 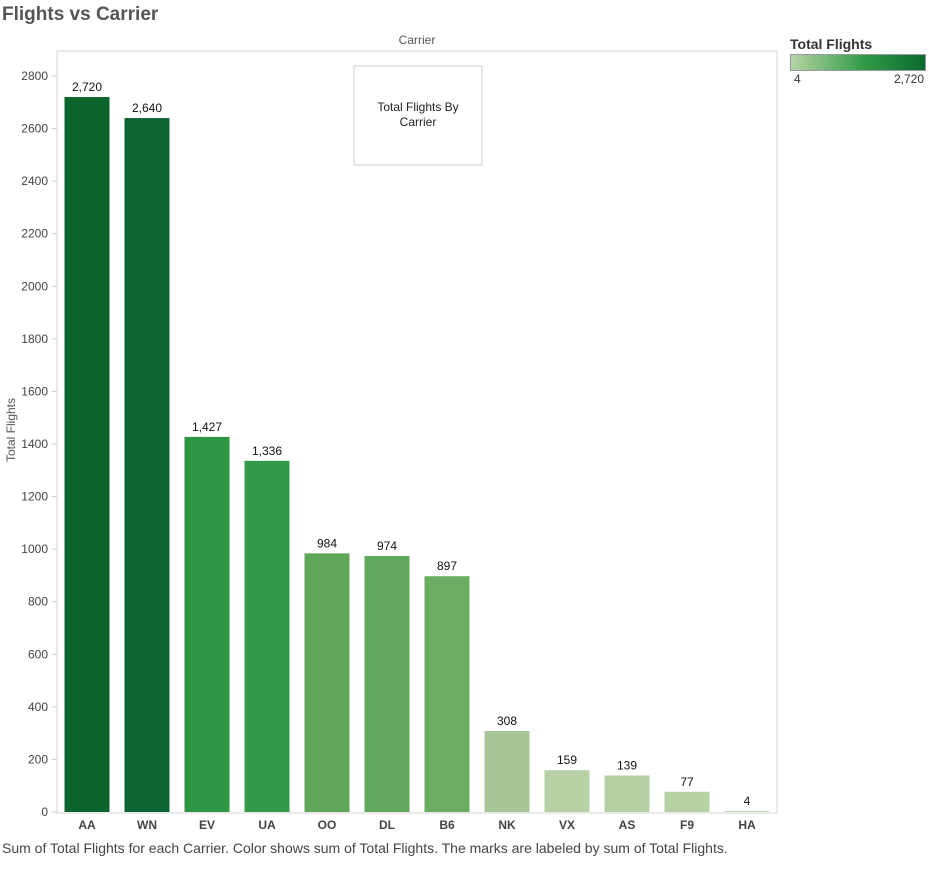 What do you see at coordinates (34, 339) in the screenshot?
I see `y-tick-label: 1800` at bounding box center [34, 339].